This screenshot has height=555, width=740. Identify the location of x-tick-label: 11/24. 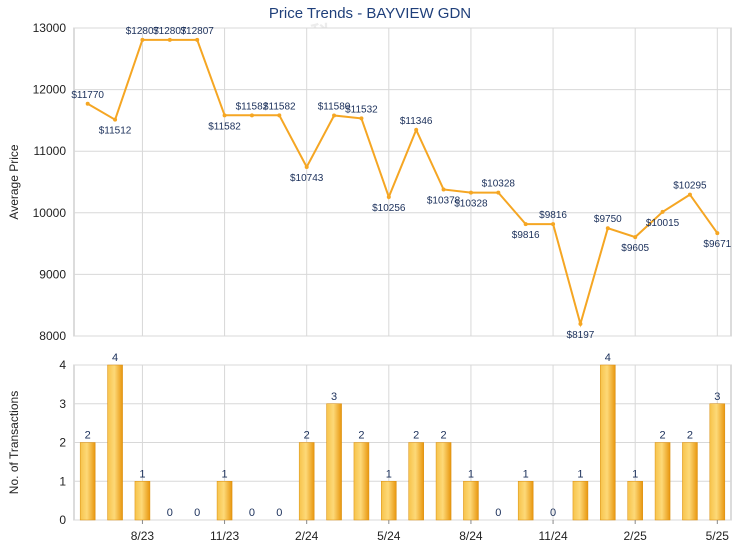
(552, 536).